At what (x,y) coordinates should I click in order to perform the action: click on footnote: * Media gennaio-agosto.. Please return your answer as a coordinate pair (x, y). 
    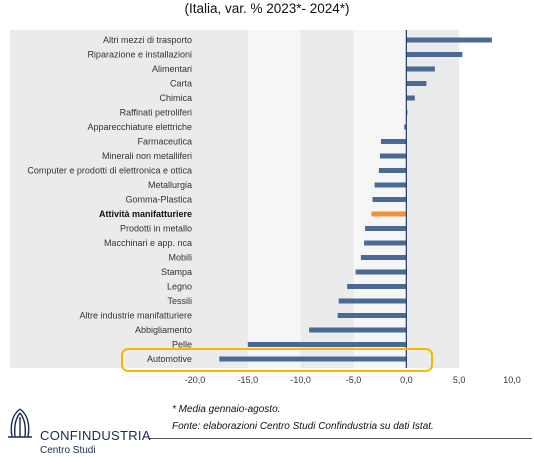
    Looking at the image, I should click on (226, 409).